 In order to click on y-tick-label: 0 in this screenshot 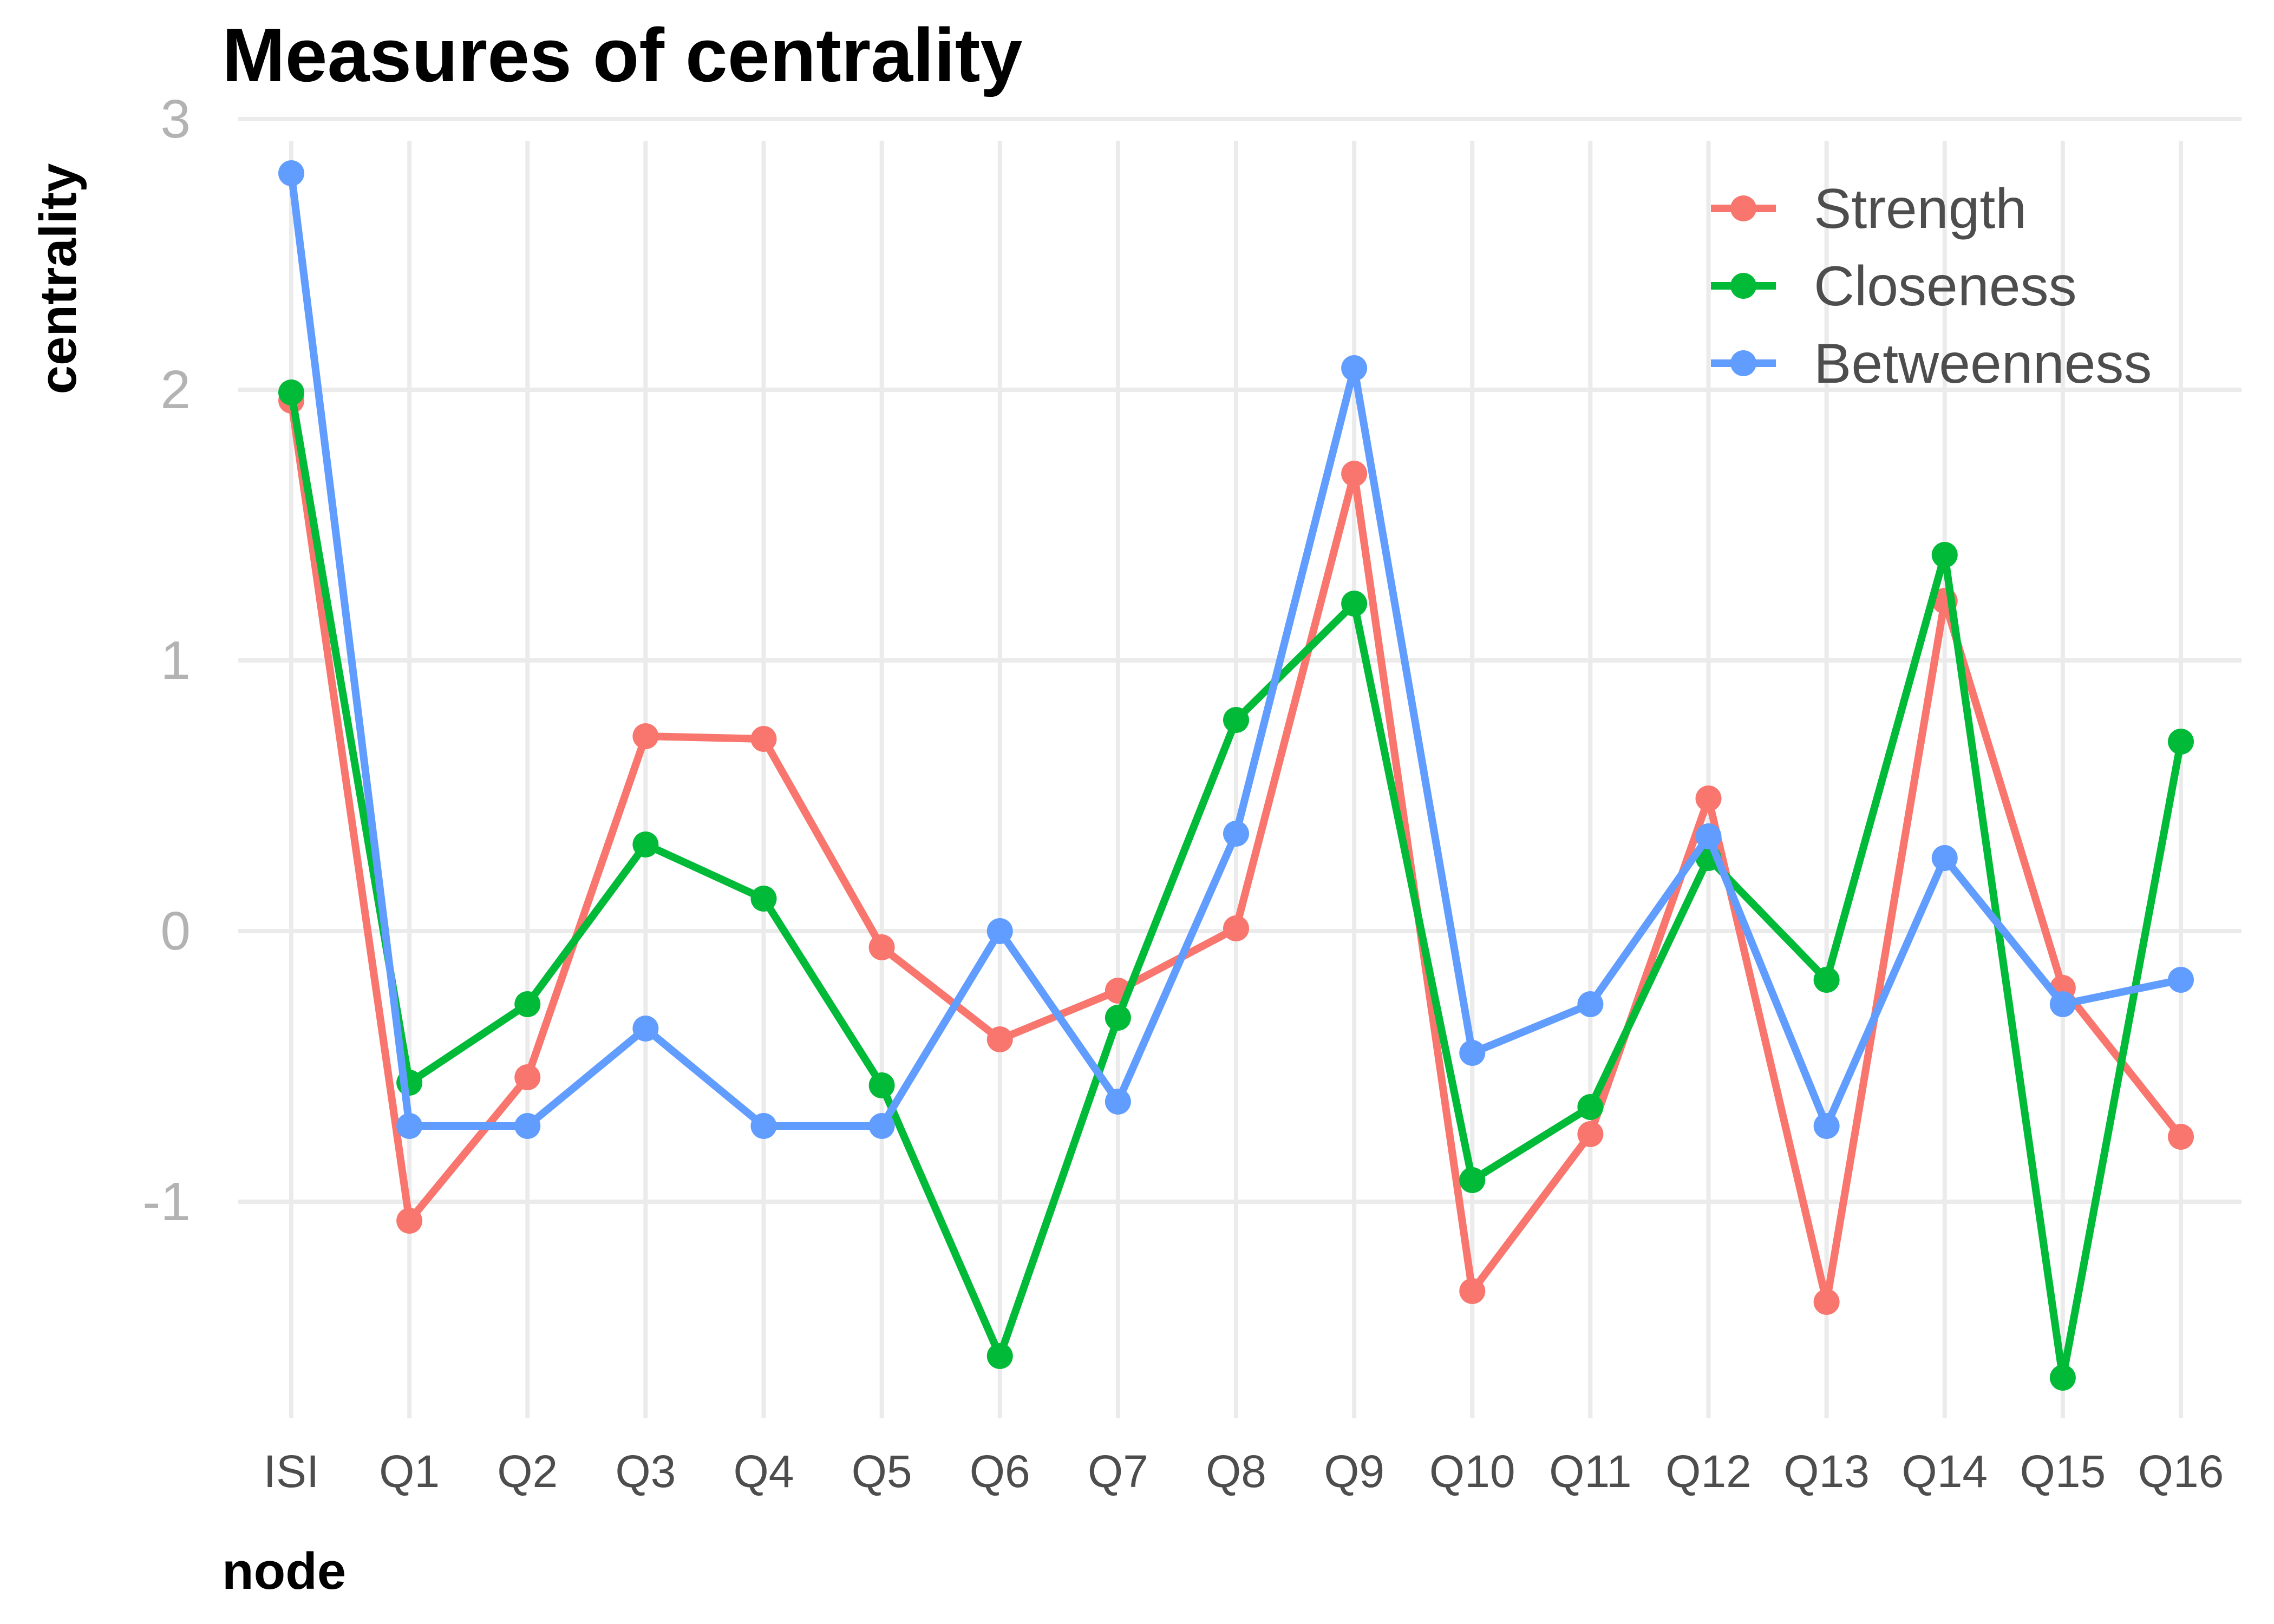, I will do `click(176, 931)`.